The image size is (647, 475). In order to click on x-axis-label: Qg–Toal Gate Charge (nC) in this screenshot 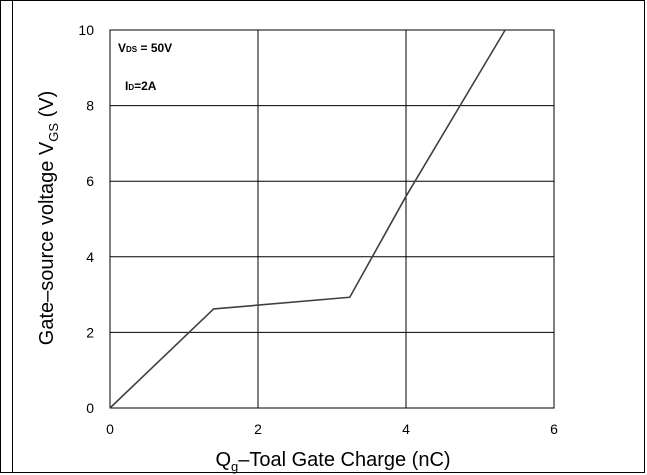, I will do `click(332, 461)`.